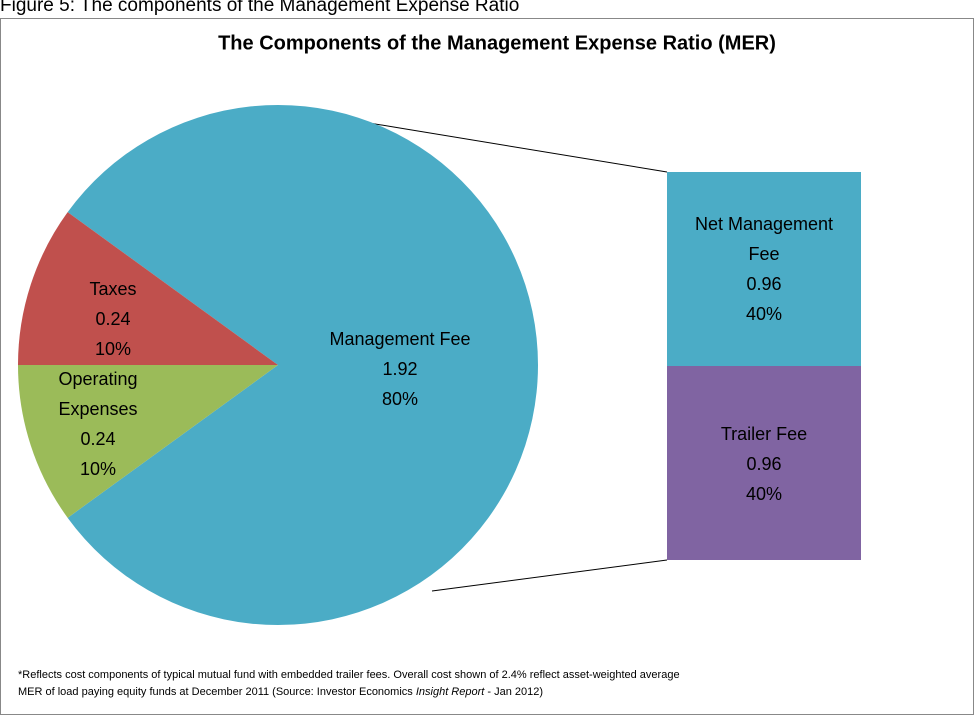 The width and height of the screenshot is (975, 715). I want to click on data-label-name: Operating Expenses, so click(97, 394).